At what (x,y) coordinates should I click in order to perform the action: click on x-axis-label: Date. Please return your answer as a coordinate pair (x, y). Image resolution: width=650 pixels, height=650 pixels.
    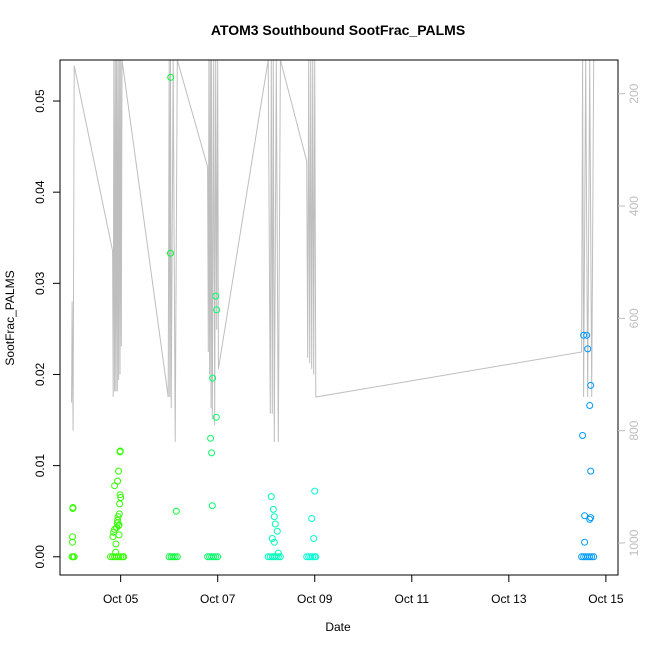
    Looking at the image, I should click on (338, 627).